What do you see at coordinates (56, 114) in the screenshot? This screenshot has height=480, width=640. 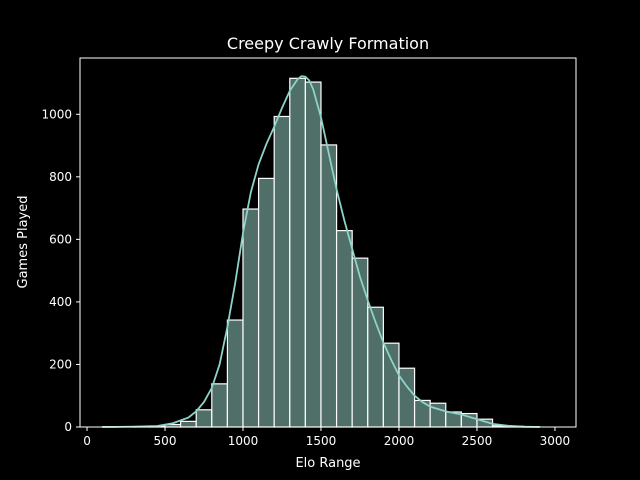 I see `y-tick-label-1000: 1000` at bounding box center [56, 114].